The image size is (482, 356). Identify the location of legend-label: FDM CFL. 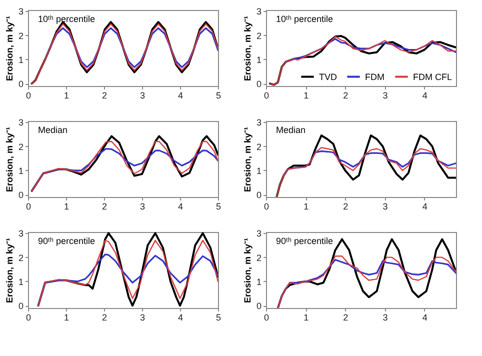
(432, 77).